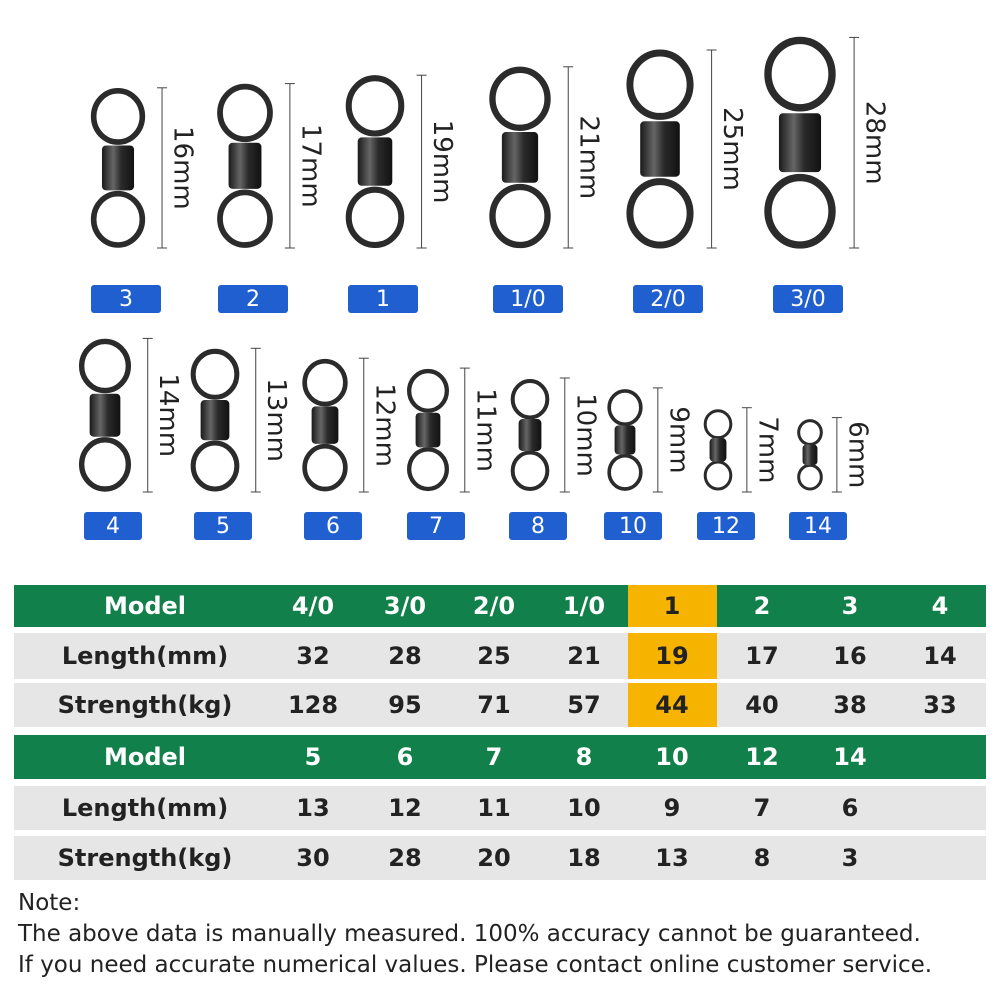  Describe the element at coordinates (761, 656) in the screenshot. I see `table-cell: 17` at that location.